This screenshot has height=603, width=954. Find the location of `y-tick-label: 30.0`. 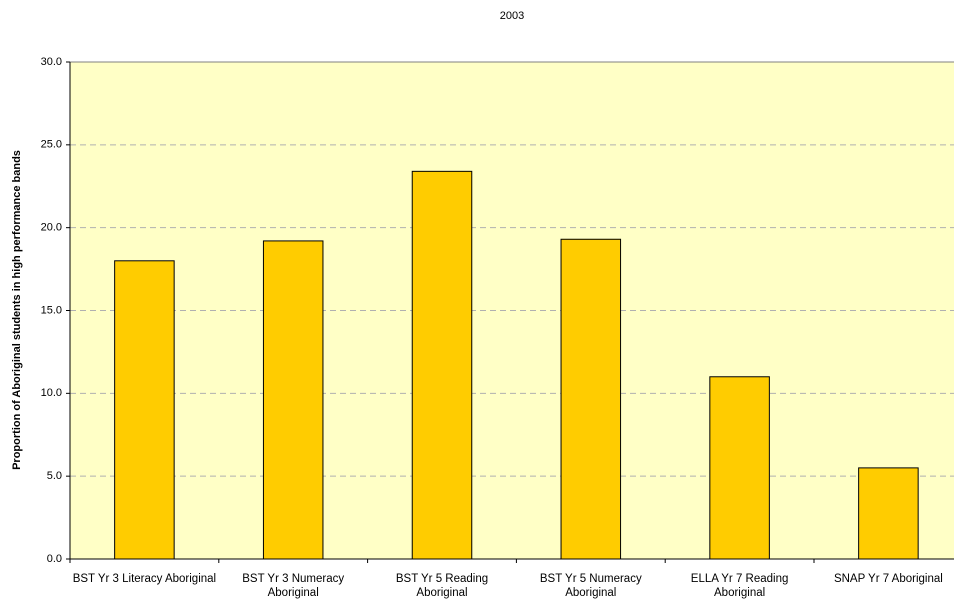

y-tick-label: 30.0 is located at coordinates (51, 62).